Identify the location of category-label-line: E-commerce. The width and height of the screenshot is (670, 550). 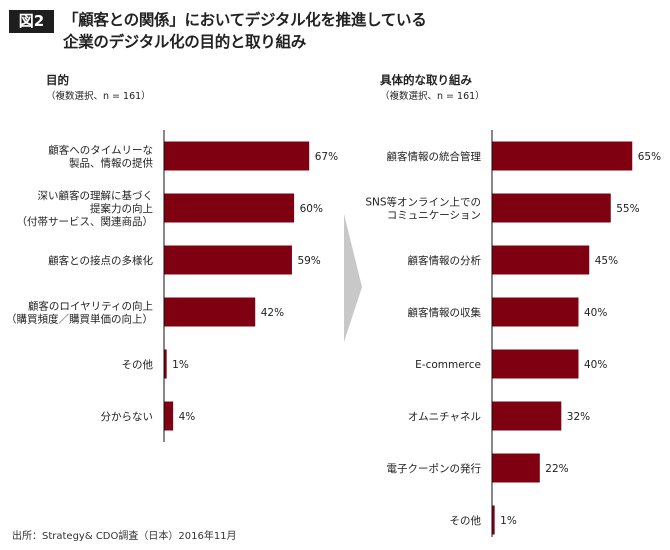
(448, 365).